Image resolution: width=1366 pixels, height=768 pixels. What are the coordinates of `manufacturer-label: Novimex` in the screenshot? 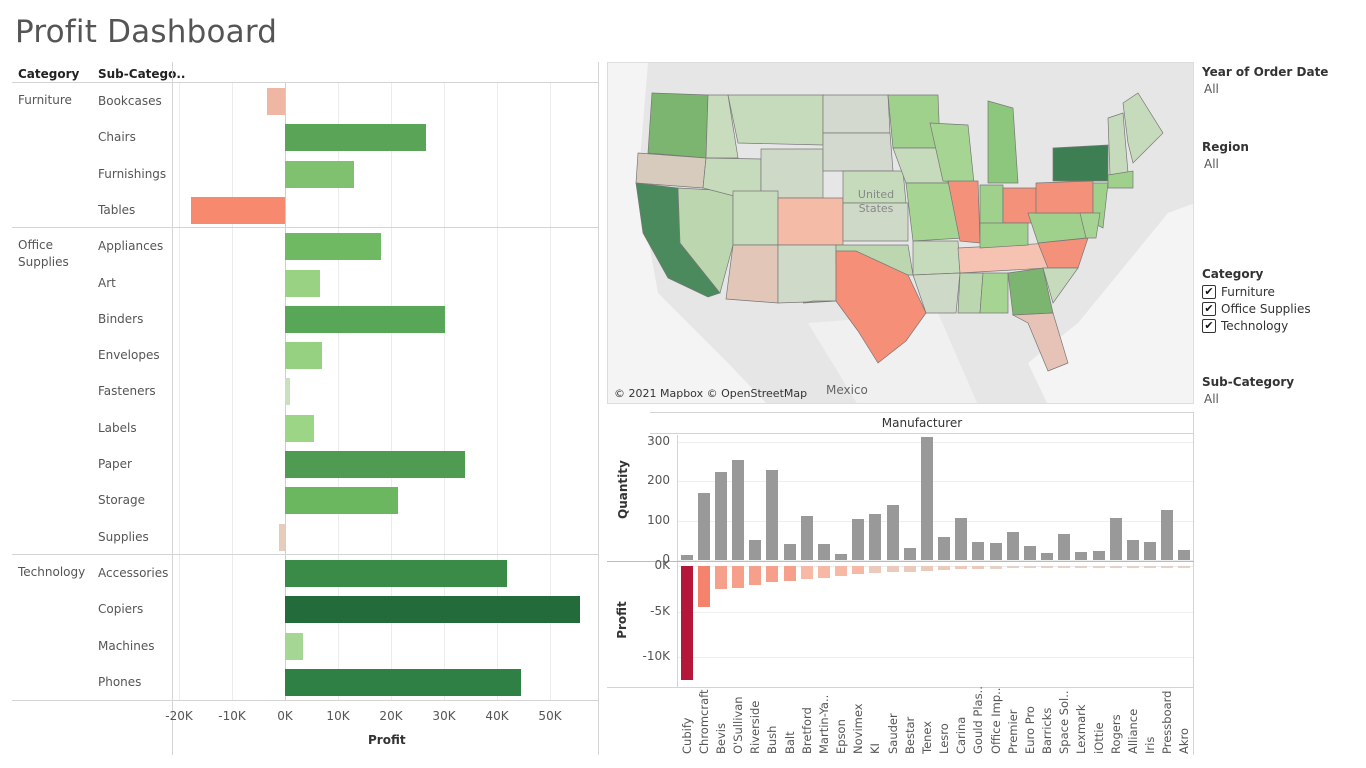 It's located at (858, 728).